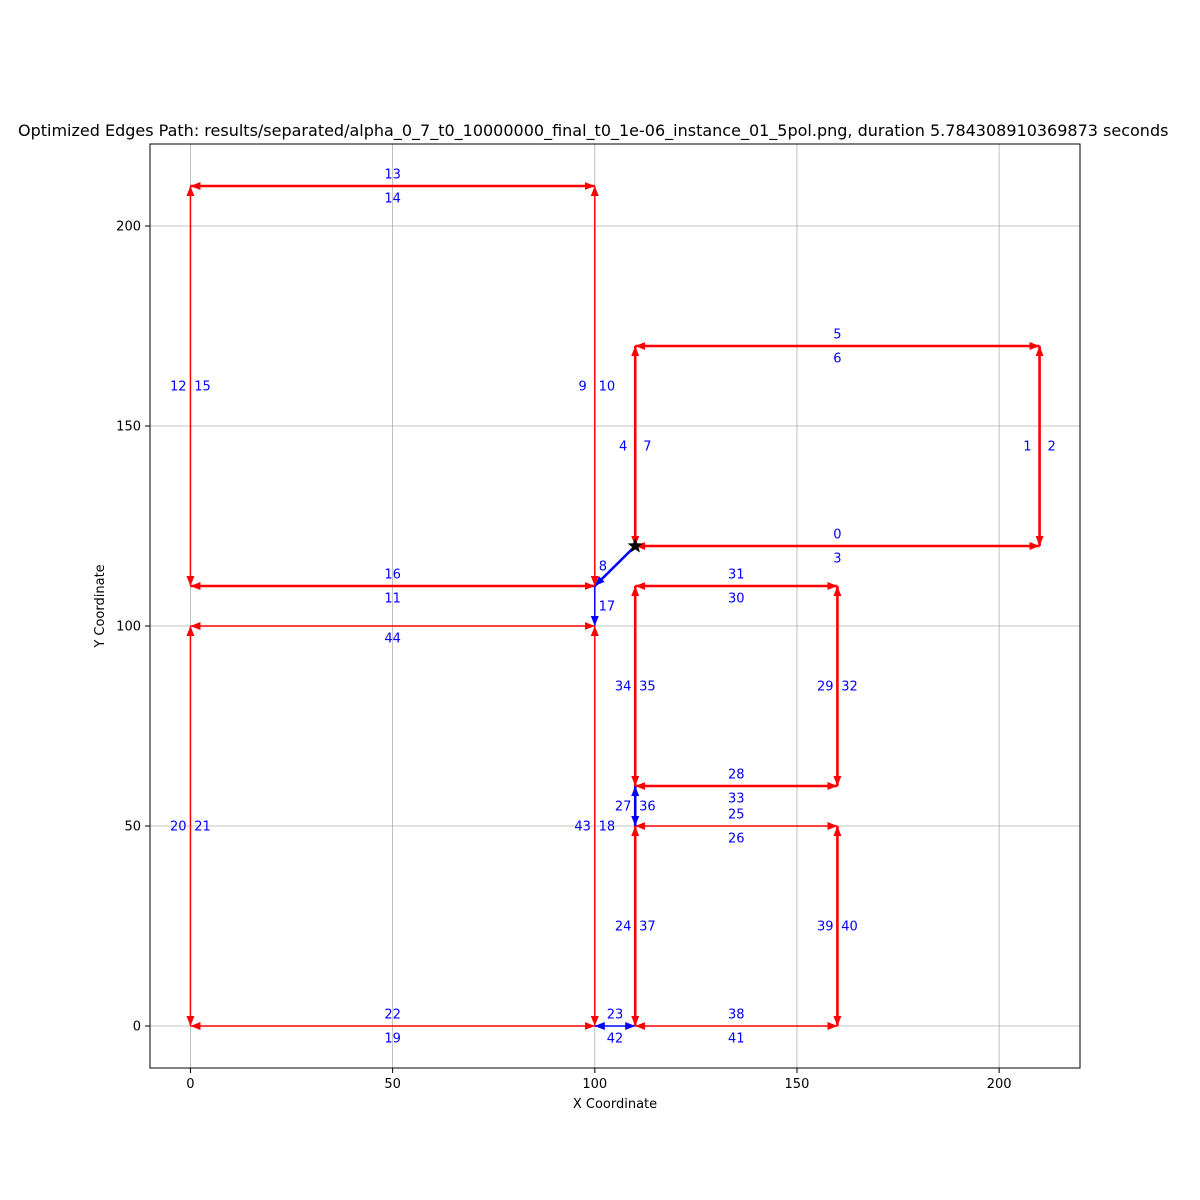 The width and height of the screenshot is (1200, 1200). What do you see at coordinates (999, 1084) in the screenshot?
I see `x-tick-label: 200` at bounding box center [999, 1084].